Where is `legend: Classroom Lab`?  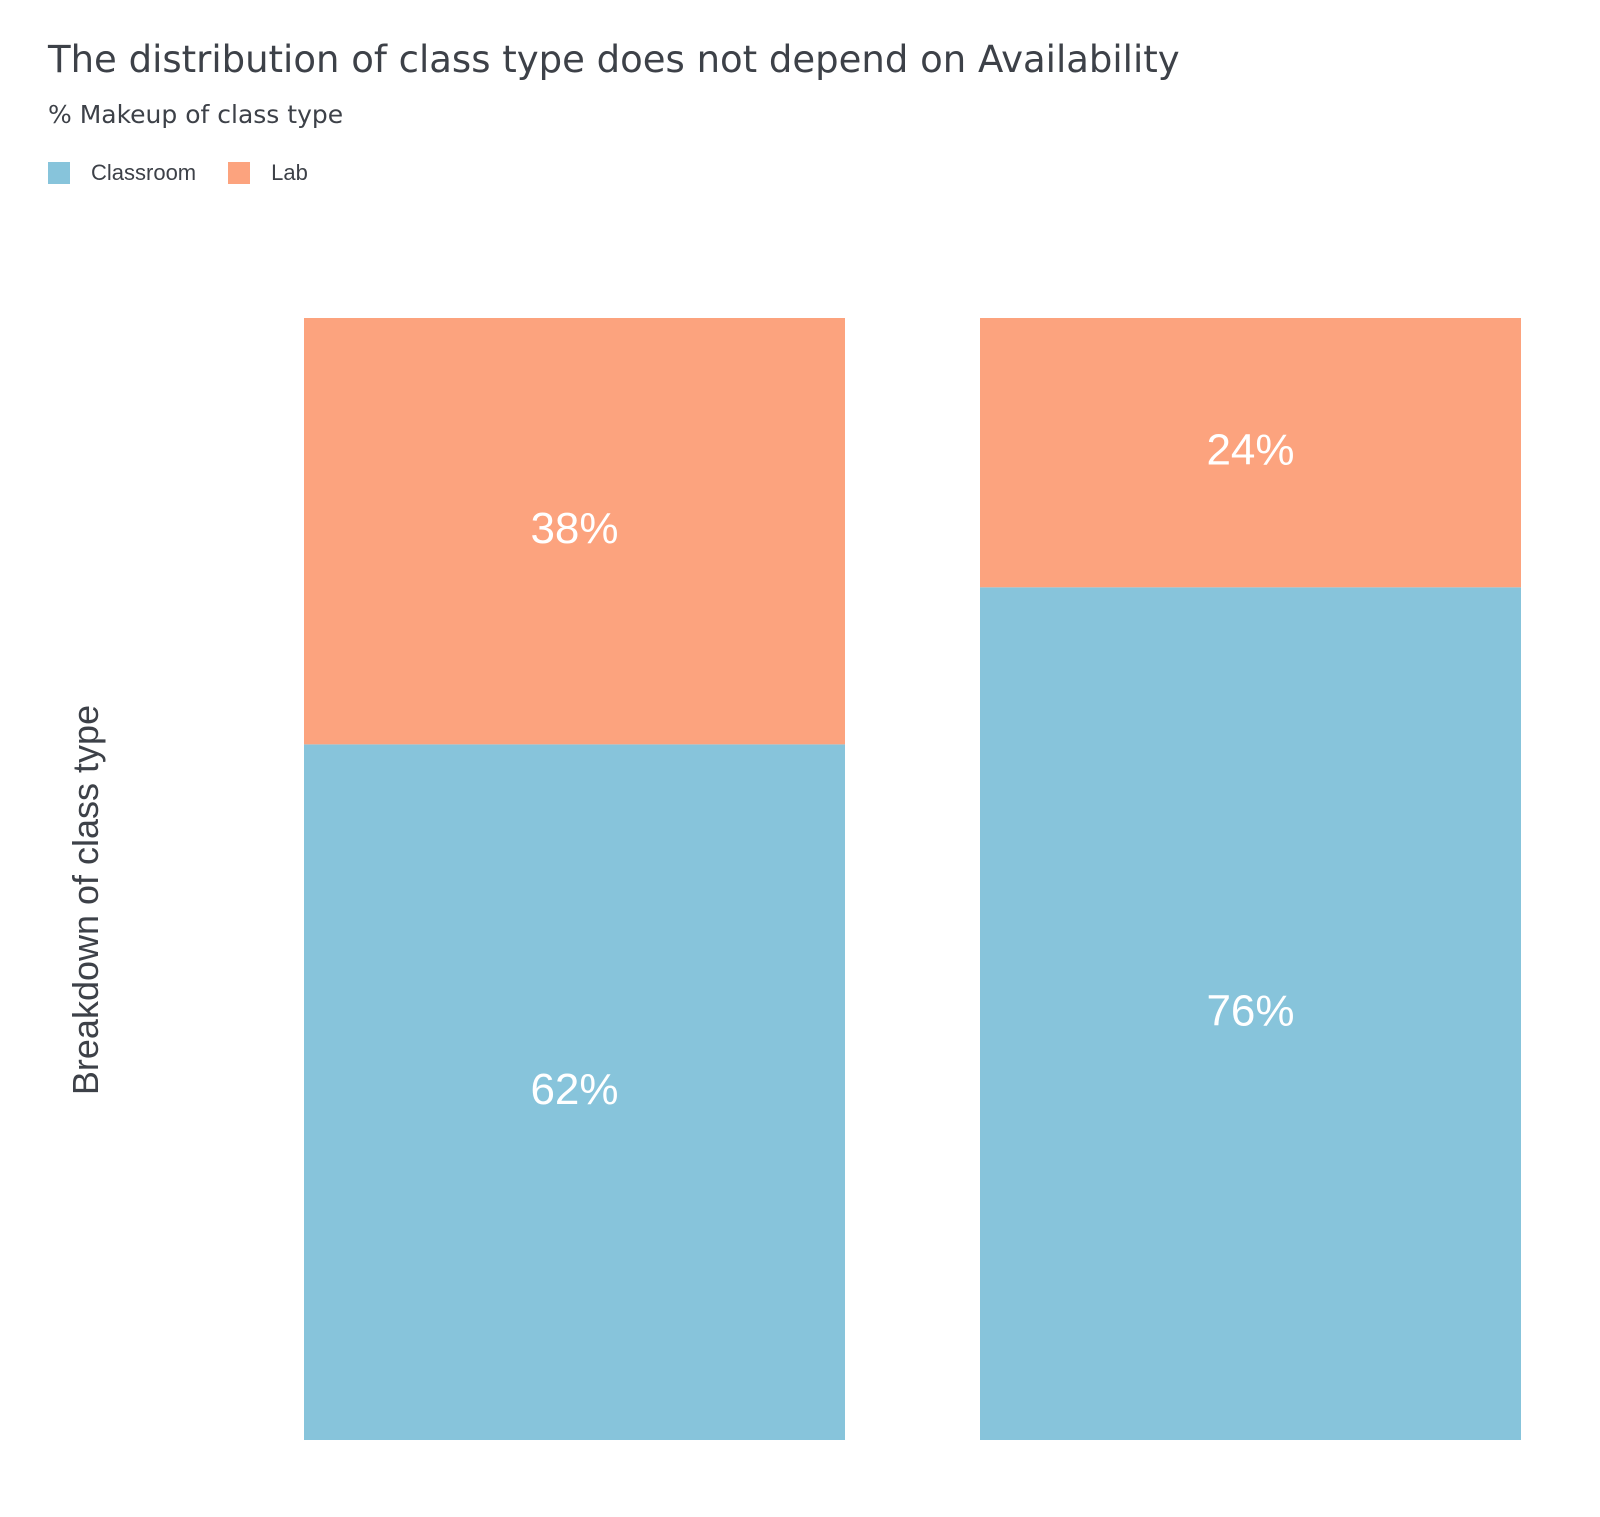 legend: Classroom Lab is located at coordinates (194, 173).